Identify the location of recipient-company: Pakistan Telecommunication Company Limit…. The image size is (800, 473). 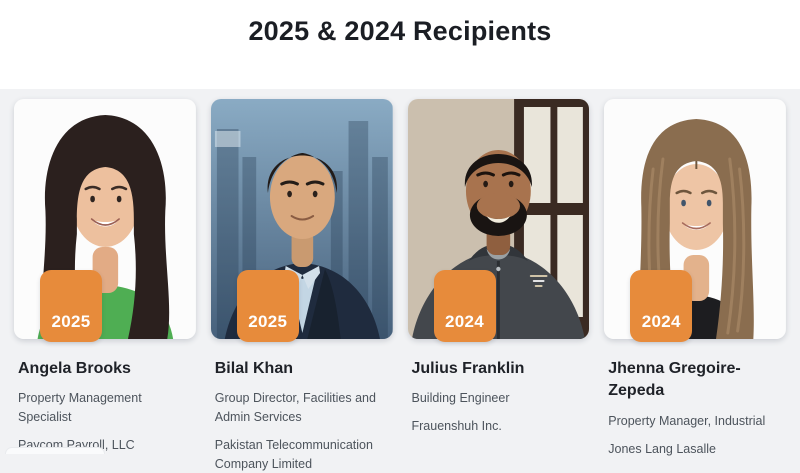
(293, 454).